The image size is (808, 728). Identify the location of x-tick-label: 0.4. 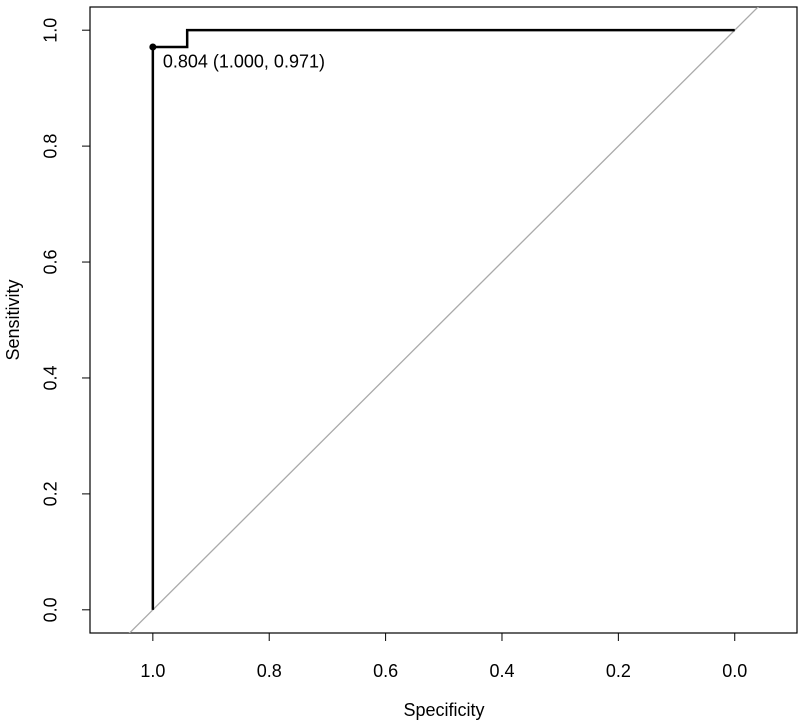
(501, 671).